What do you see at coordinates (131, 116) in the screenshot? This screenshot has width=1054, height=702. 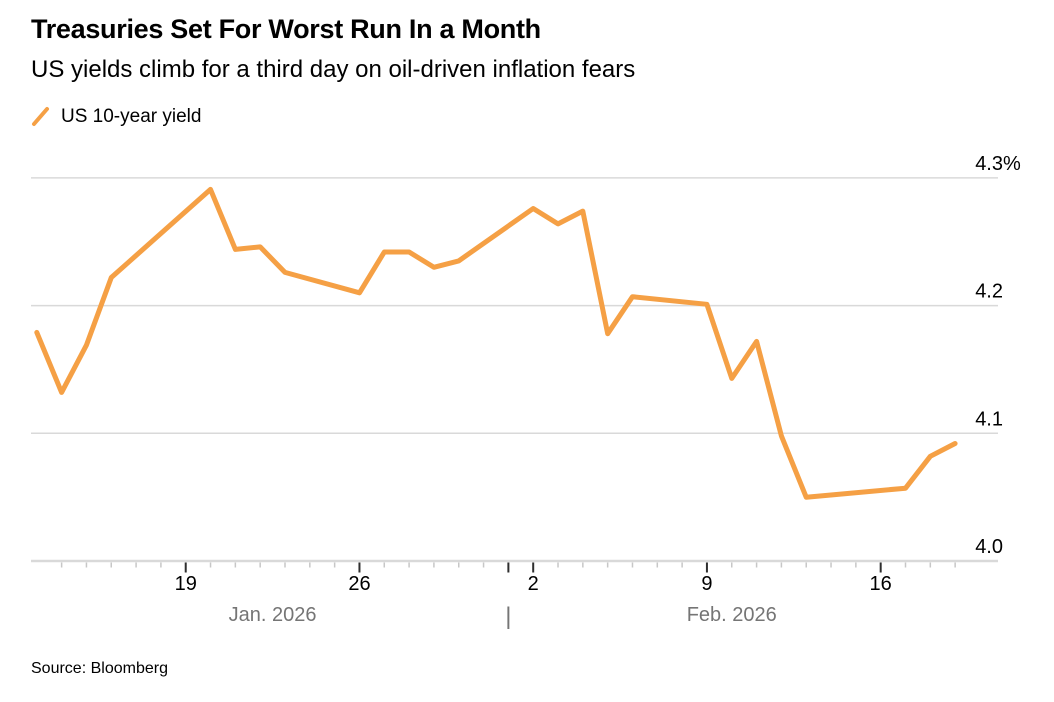 I see `legend-label: US 10-year yield` at bounding box center [131, 116].